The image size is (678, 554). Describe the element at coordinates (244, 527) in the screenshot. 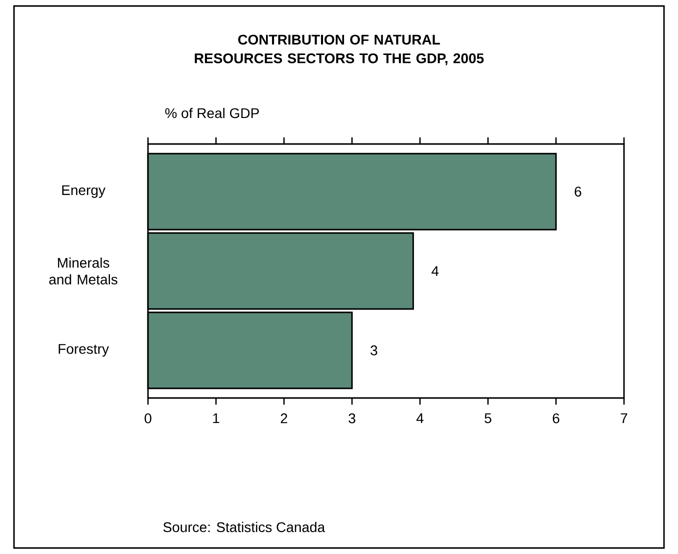

I see `source-note: Source: Statistics Canada` at that location.